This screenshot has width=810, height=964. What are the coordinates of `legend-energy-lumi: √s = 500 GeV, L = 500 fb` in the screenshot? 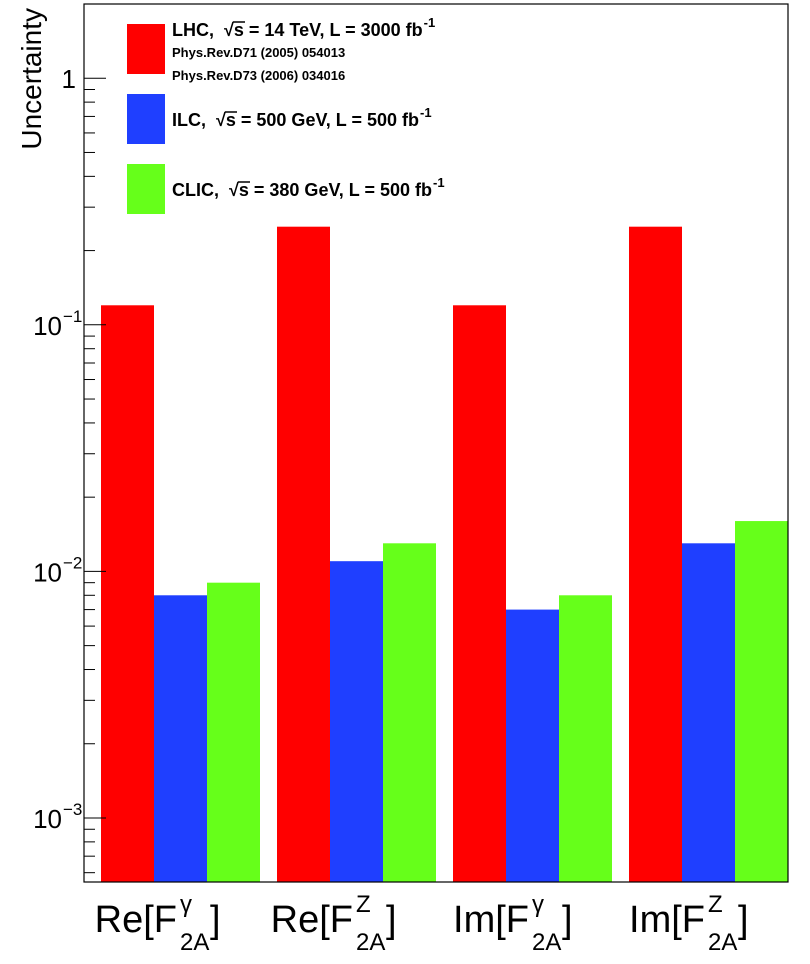 It's located at (317, 120).